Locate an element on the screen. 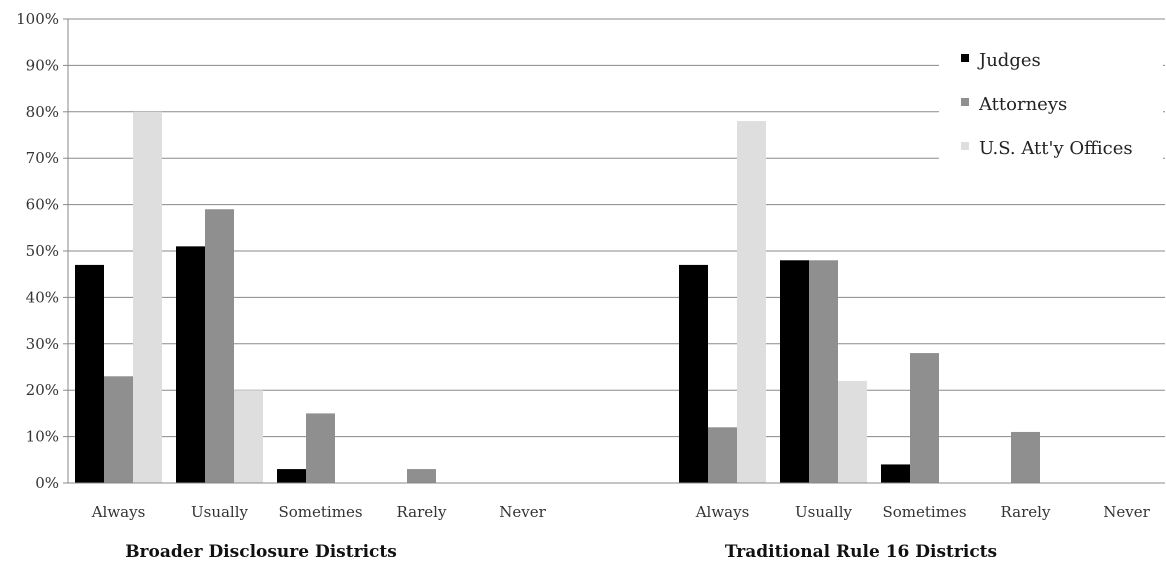  legend-label: Judges is located at coordinates (1009, 60).